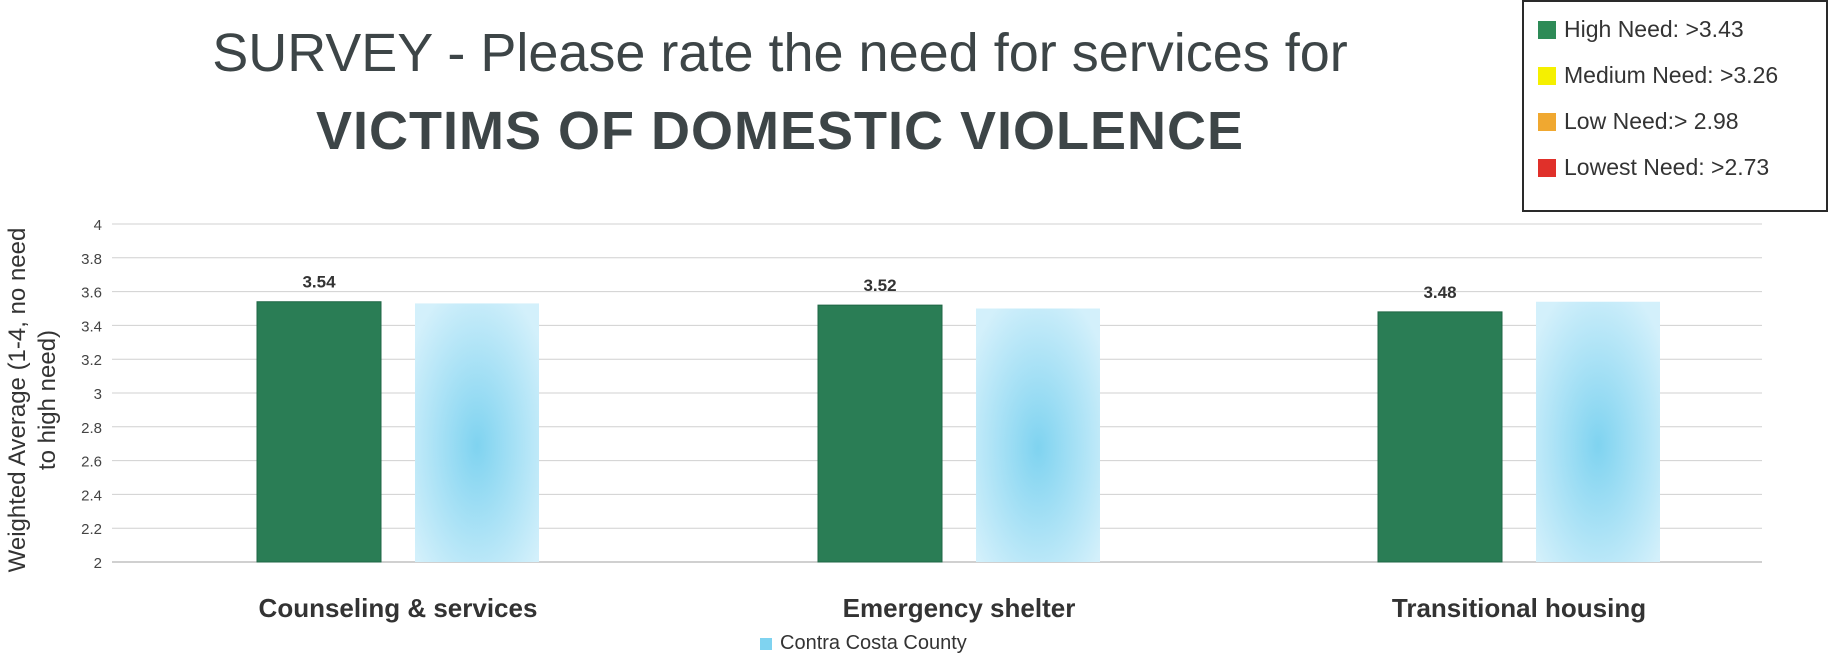 This screenshot has width=1839, height=662. What do you see at coordinates (91, 462) in the screenshot?
I see `y-tick-label: 2.6` at bounding box center [91, 462].